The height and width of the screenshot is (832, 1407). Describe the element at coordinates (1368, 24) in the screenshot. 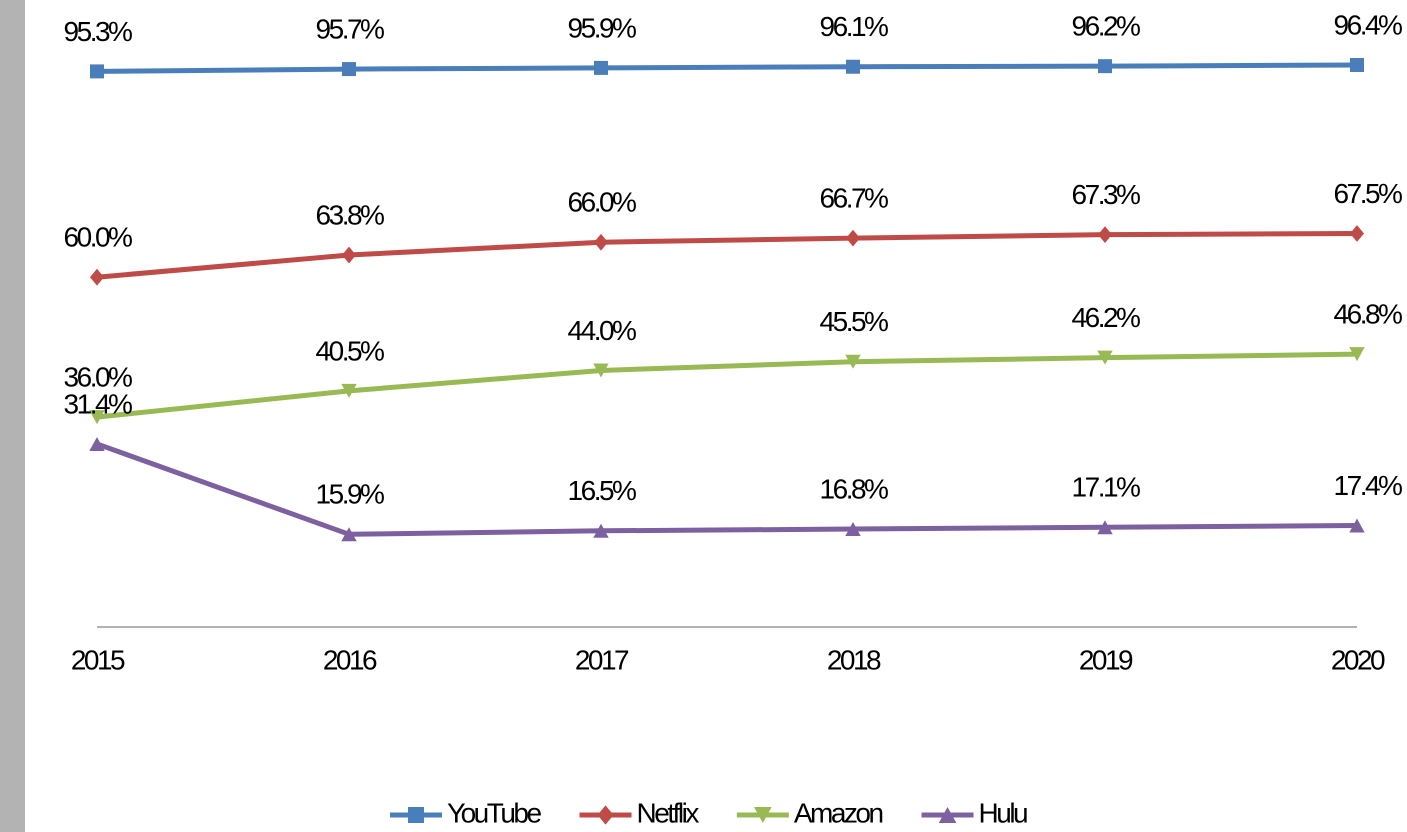

I see `data-label: 96.4%` at that location.